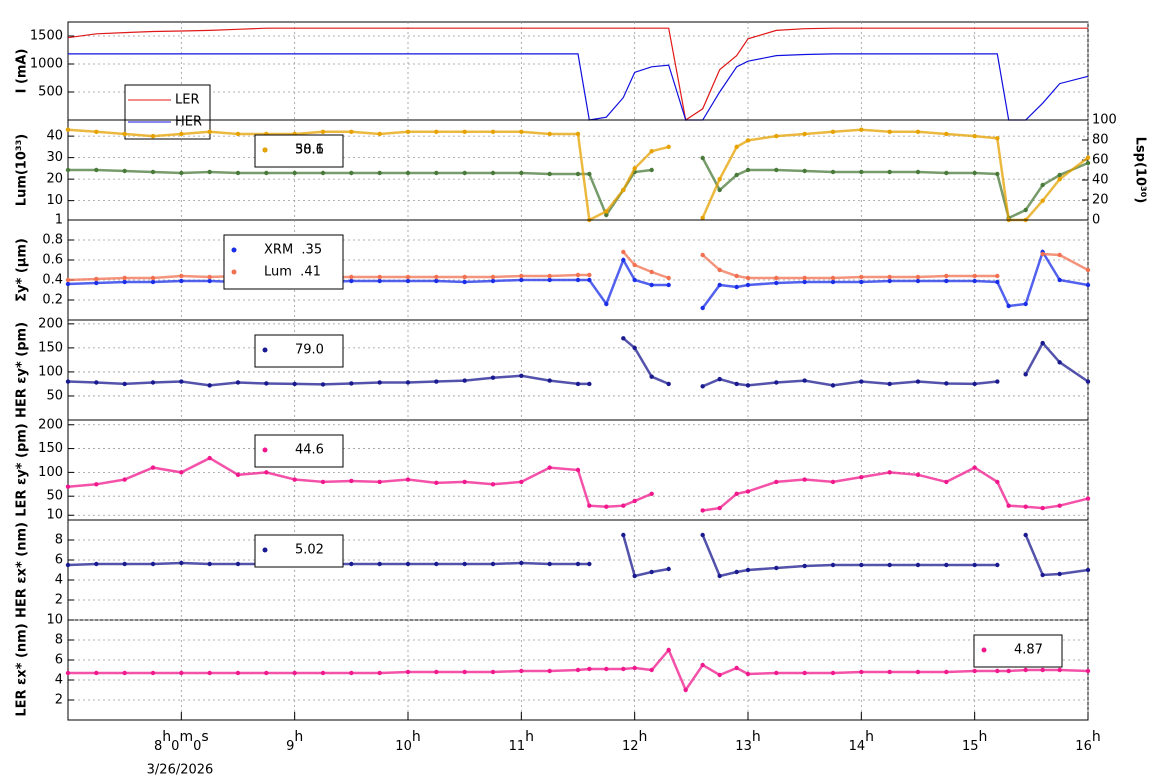 This screenshot has width=1160, height=782. Describe the element at coordinates (747, 741) in the screenshot. I see `x-tick-label: 13h` at that location.